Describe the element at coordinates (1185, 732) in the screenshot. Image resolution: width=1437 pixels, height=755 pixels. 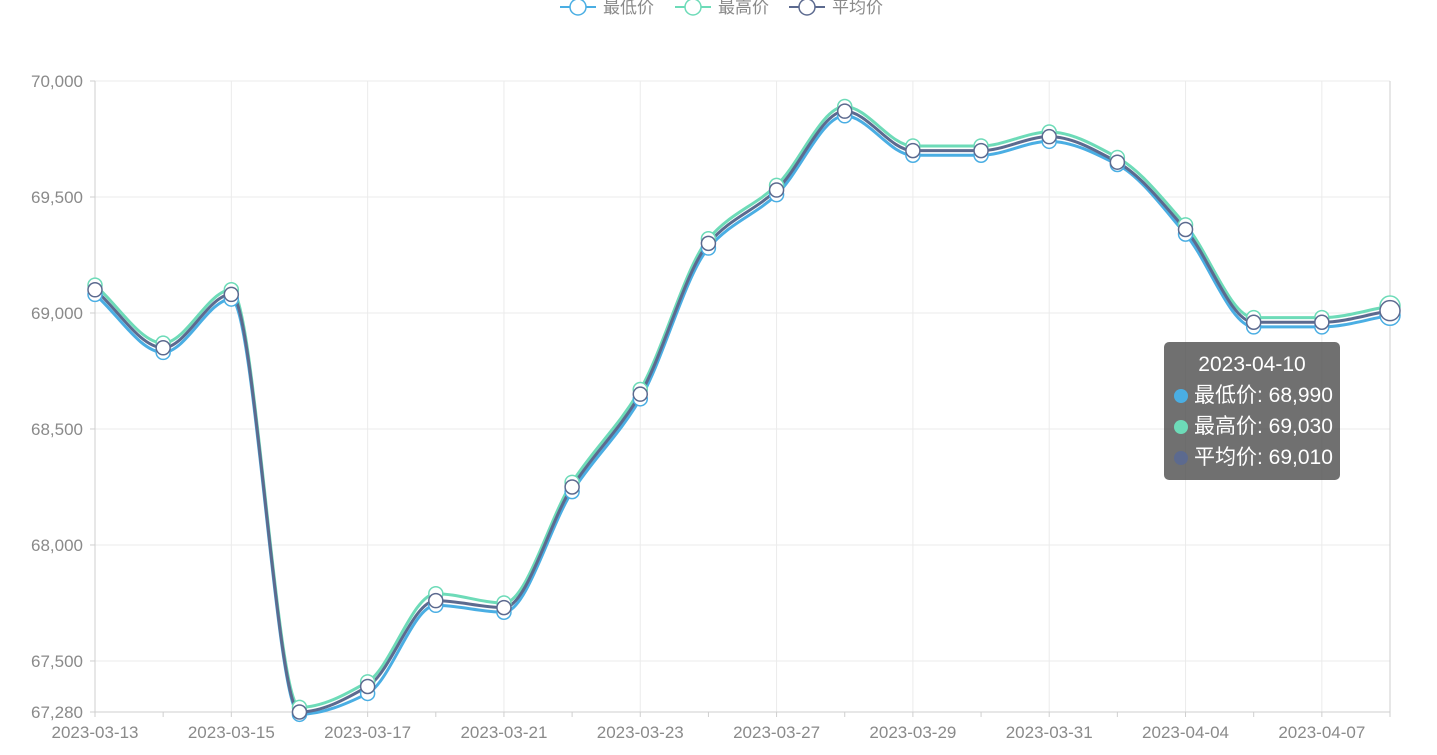
I see `x-tick-label: 2023-04-04` at that location.